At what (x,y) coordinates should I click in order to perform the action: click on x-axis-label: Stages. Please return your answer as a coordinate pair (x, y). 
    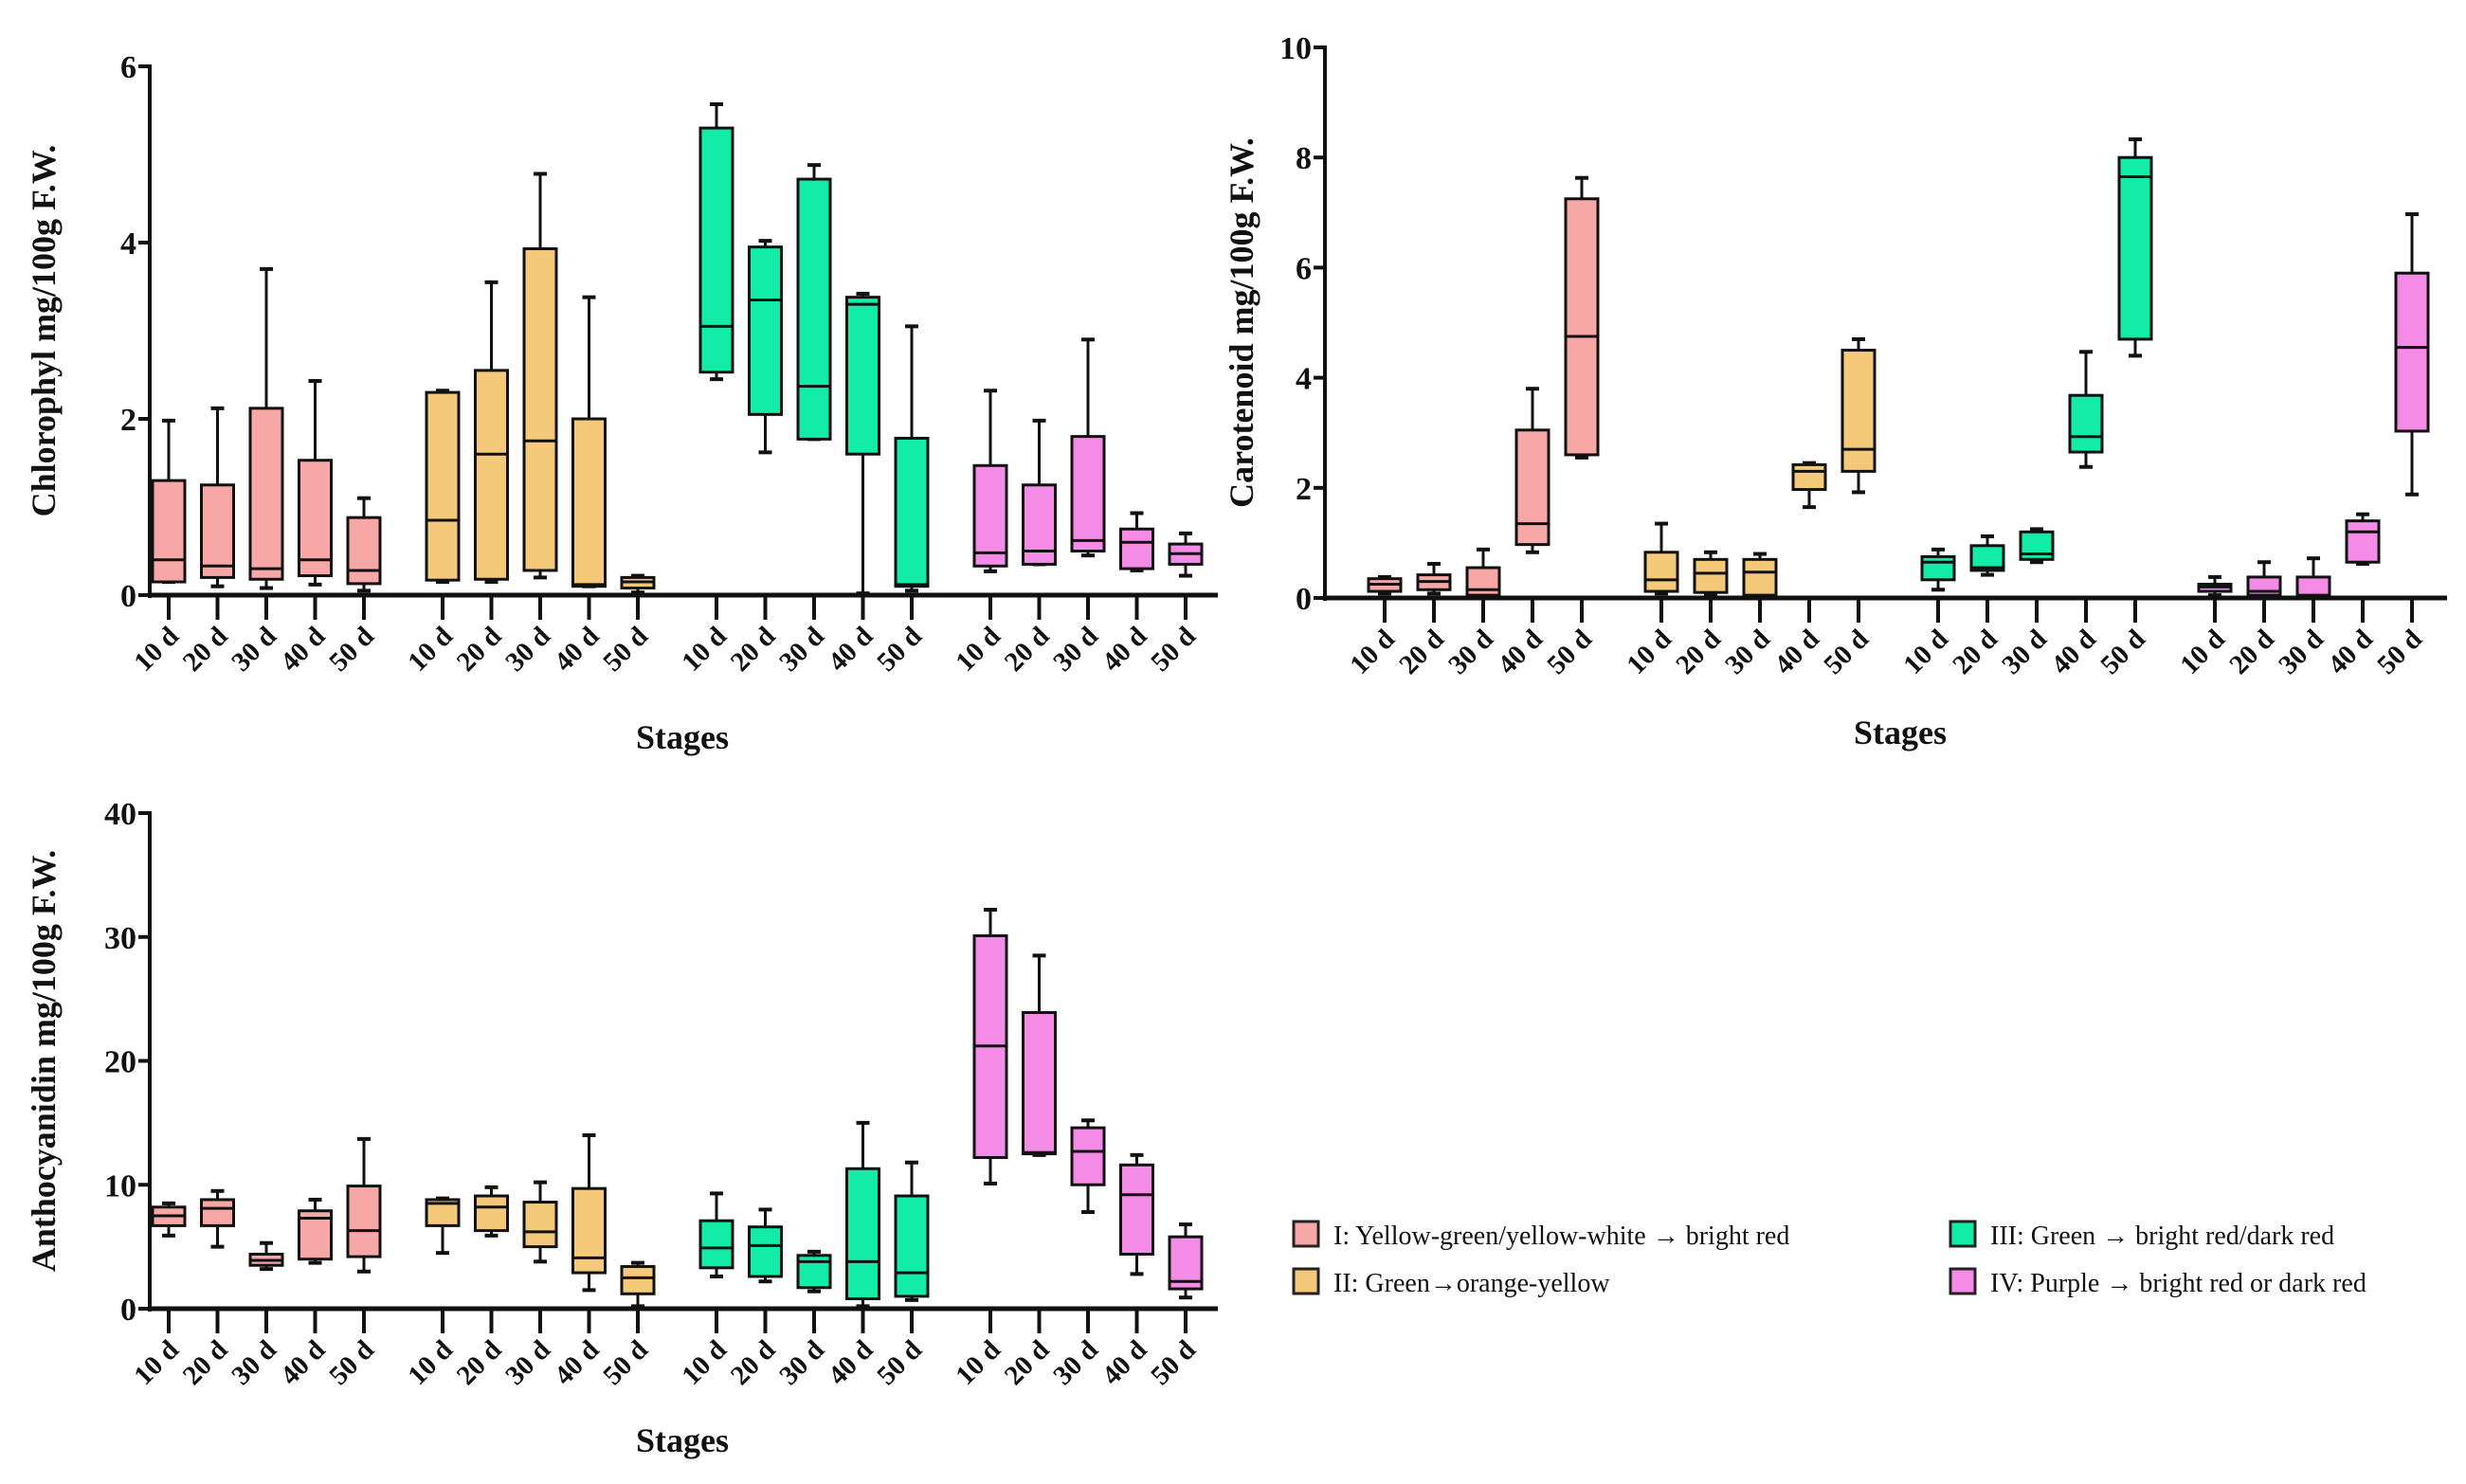
    Looking at the image, I should click on (1900, 732).